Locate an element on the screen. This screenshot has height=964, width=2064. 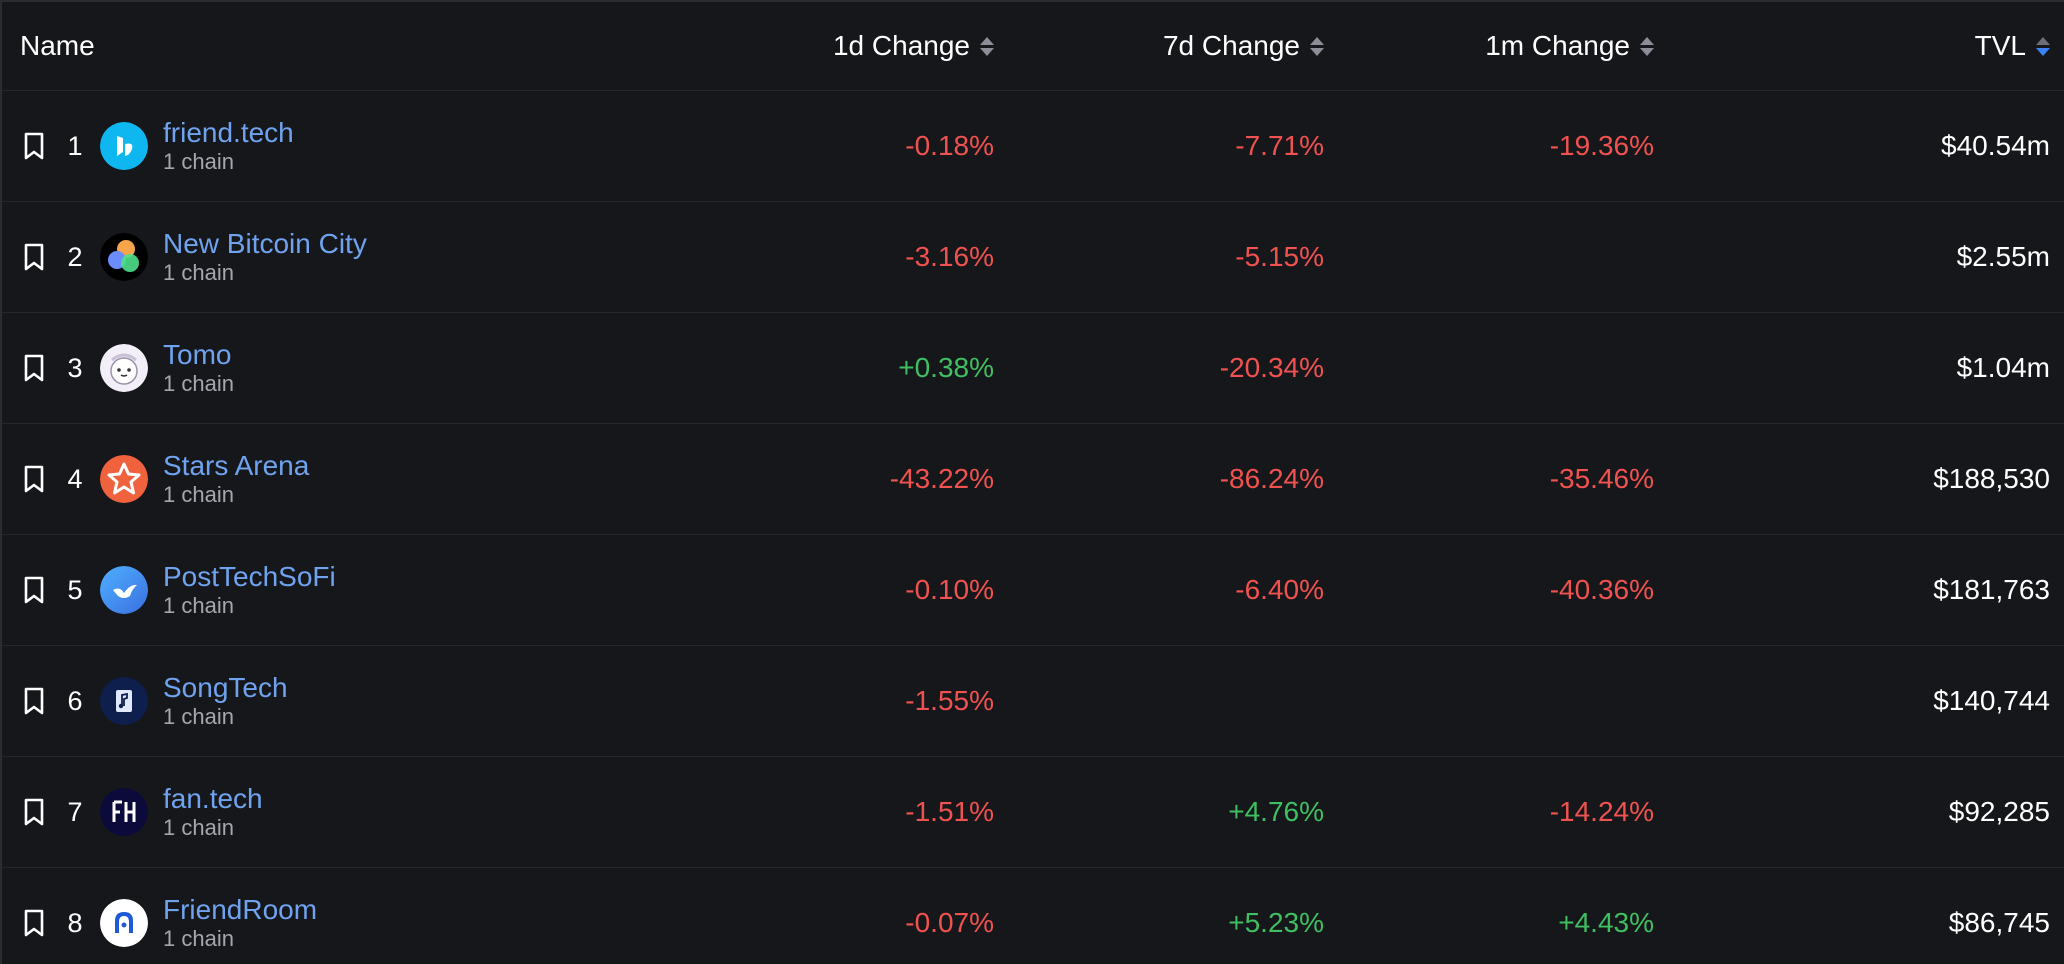
tvl-value: $40.54m is located at coordinates (1995, 145).